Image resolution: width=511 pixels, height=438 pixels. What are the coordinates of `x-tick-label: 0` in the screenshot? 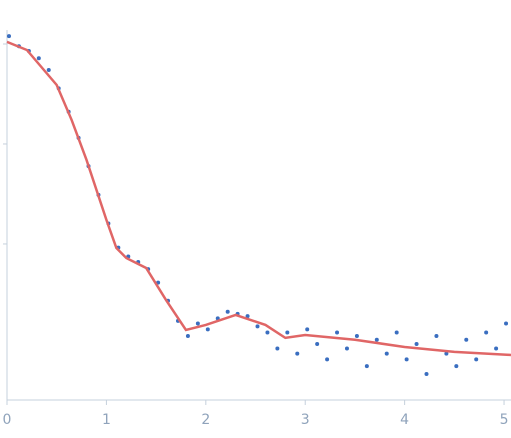 It's located at (7, 420).